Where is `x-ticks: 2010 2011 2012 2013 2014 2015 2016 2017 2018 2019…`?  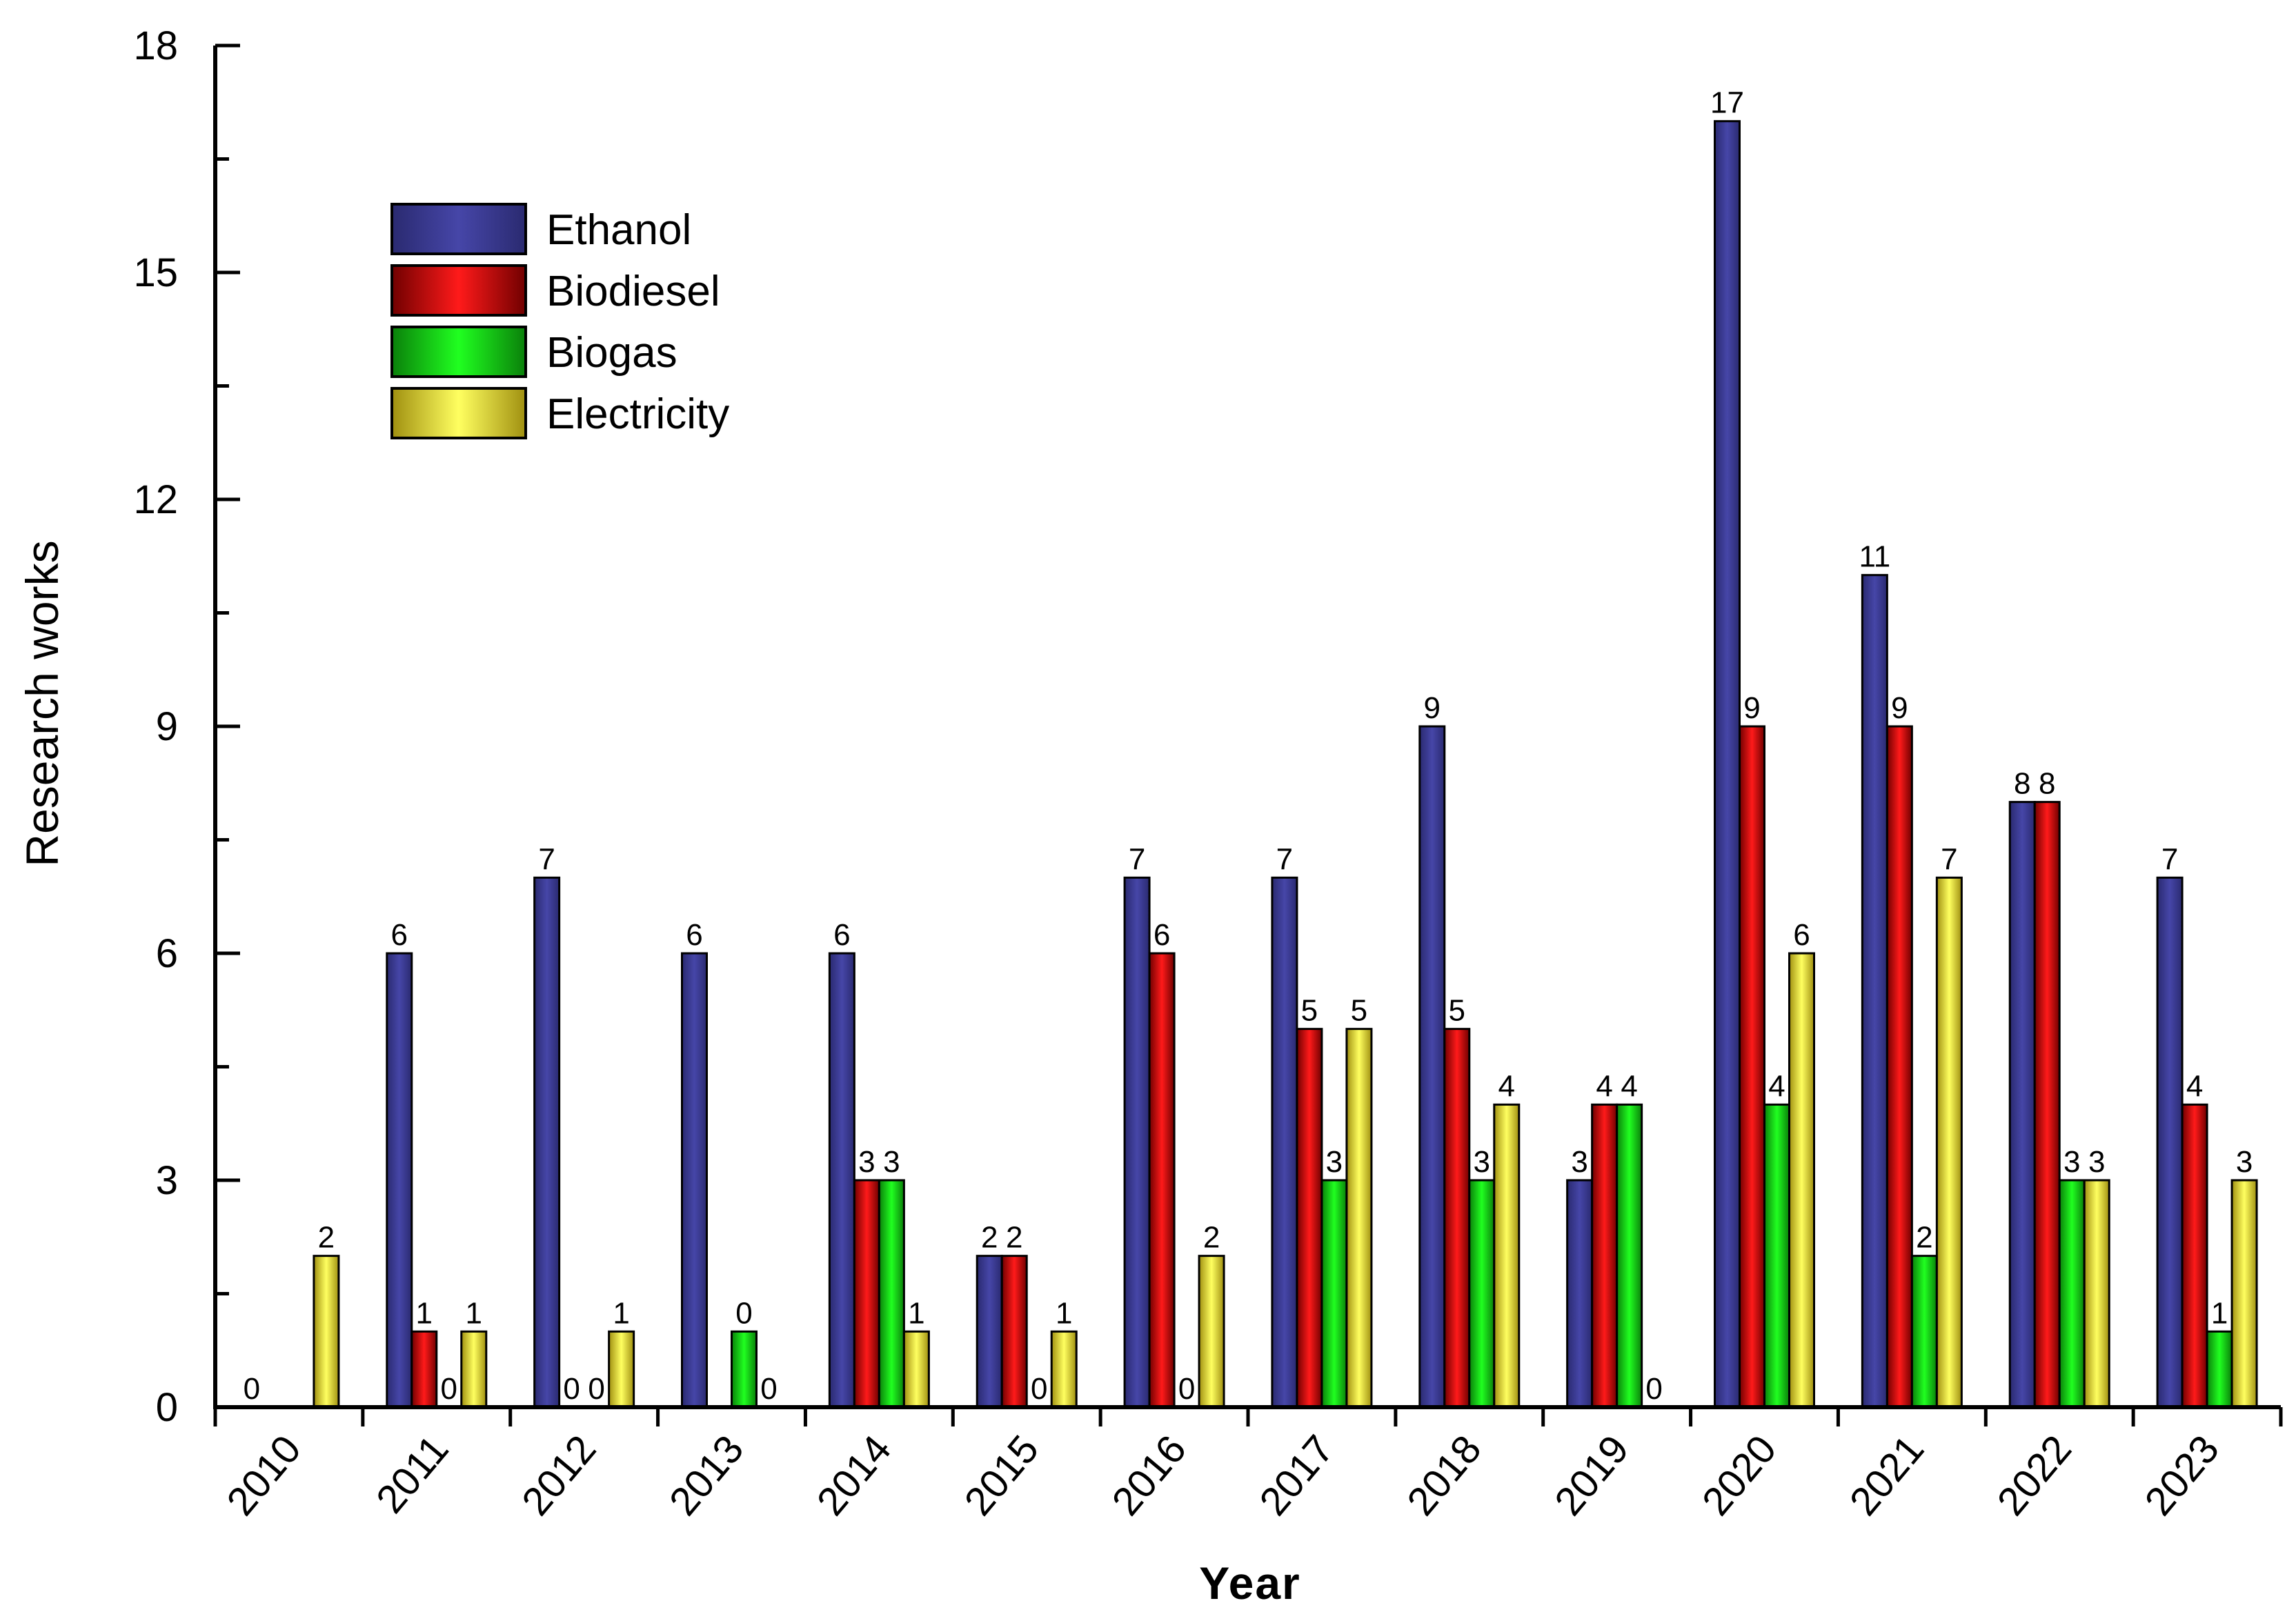 x-ticks: 2010 2011 2012 2013 2014 2015 2016 2017 2018 2019… is located at coordinates (1248, 1465).